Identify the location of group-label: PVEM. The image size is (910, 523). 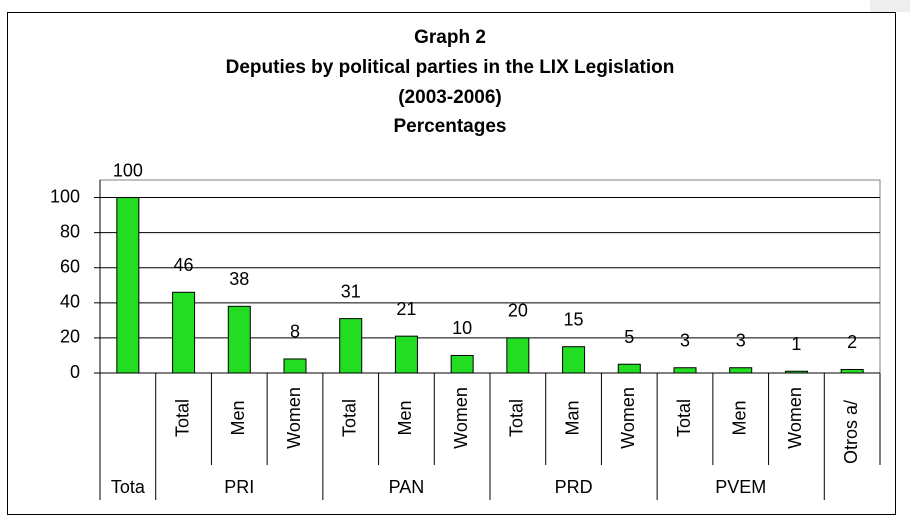
(740, 487).